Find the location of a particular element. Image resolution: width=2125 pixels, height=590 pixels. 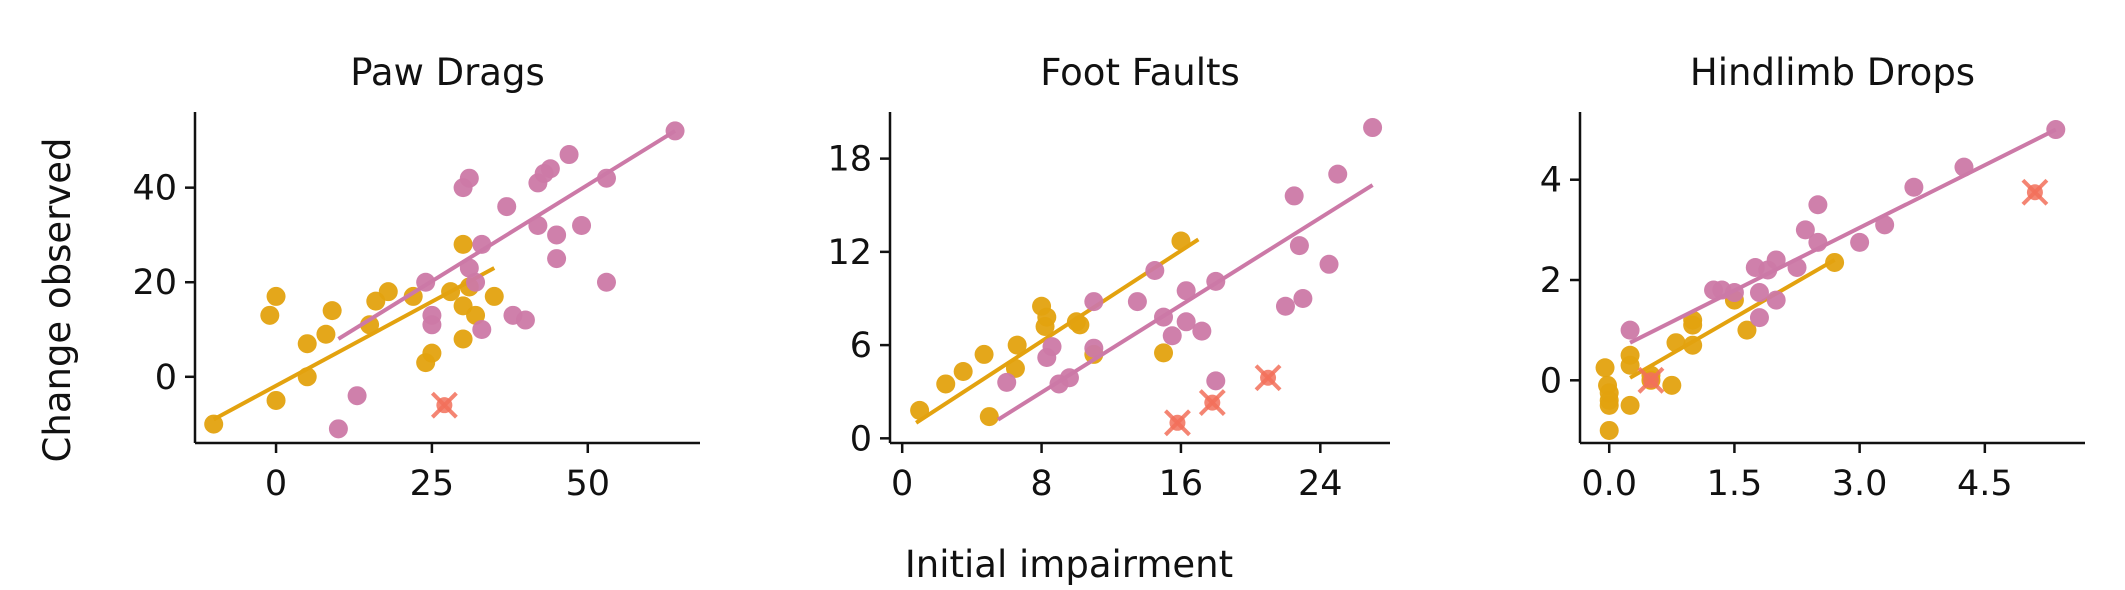

x-tick-label: 50 is located at coordinates (588, 484).